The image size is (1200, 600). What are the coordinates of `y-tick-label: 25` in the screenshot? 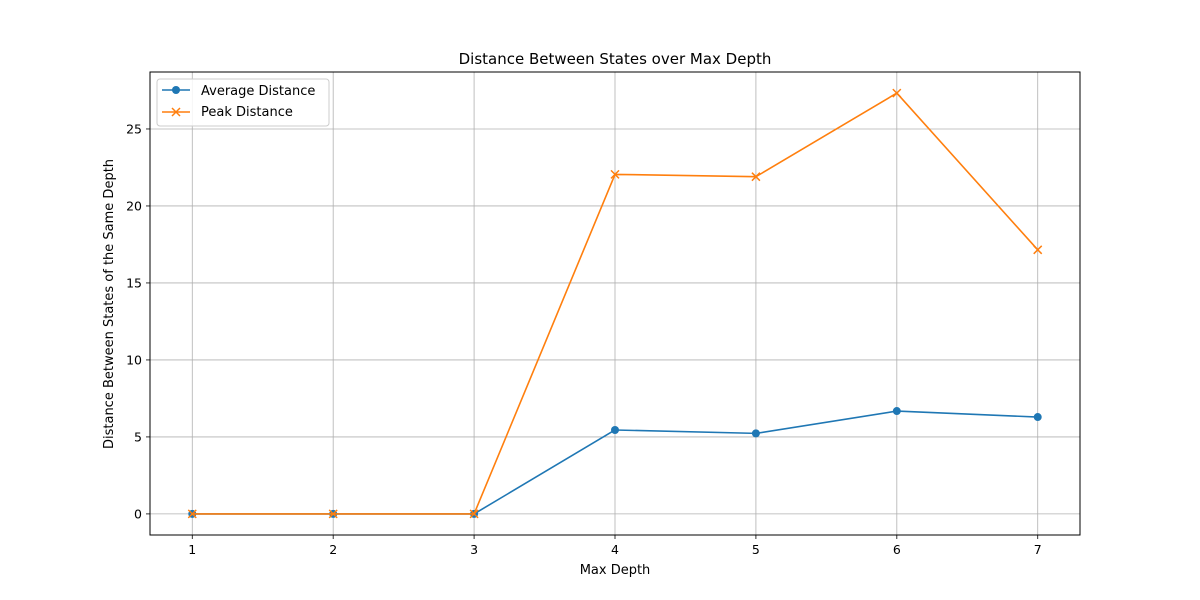 It's located at (134, 128).